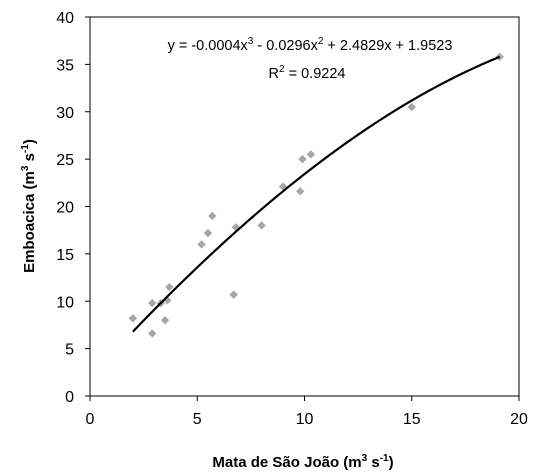  Describe the element at coordinates (65, 255) in the screenshot. I see `y-tick-label: 15` at that location.